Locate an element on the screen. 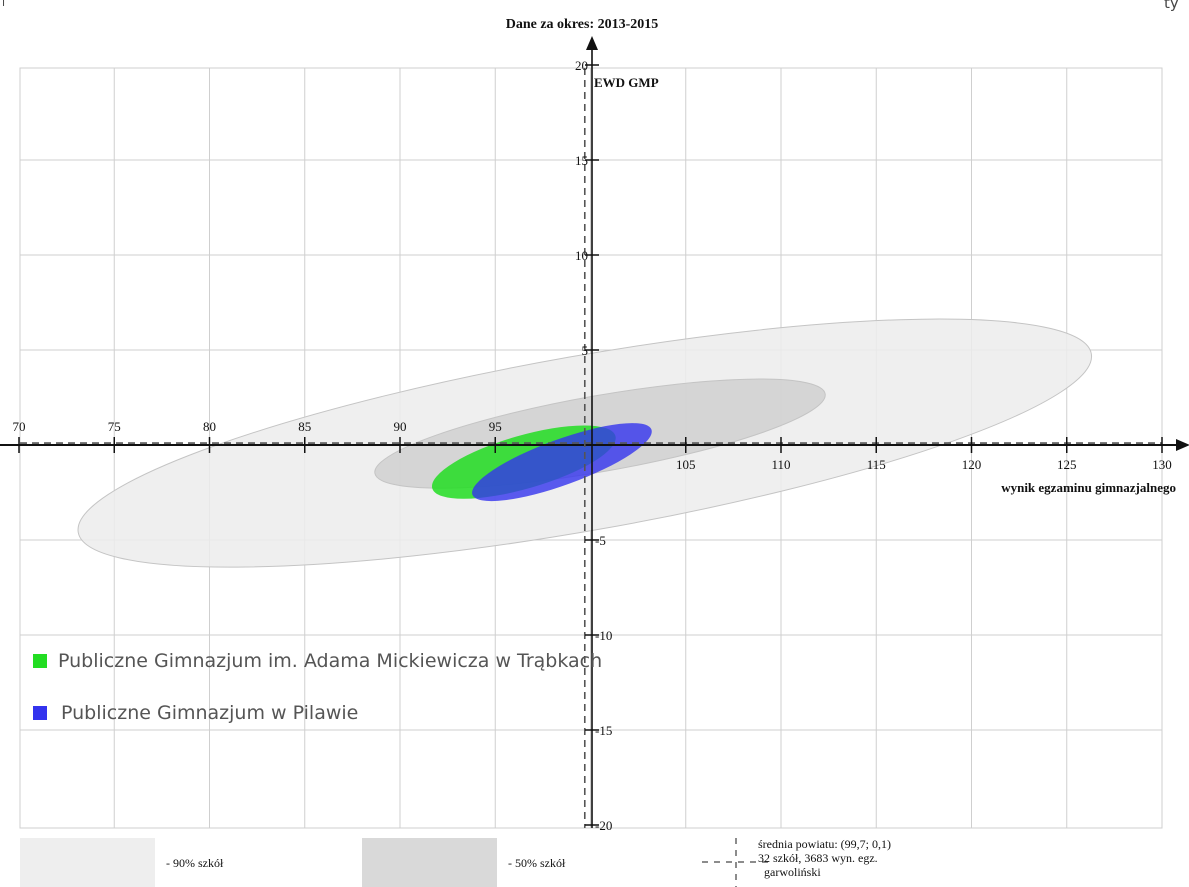  x-tick-label-125: 125 is located at coordinates (1067, 464).